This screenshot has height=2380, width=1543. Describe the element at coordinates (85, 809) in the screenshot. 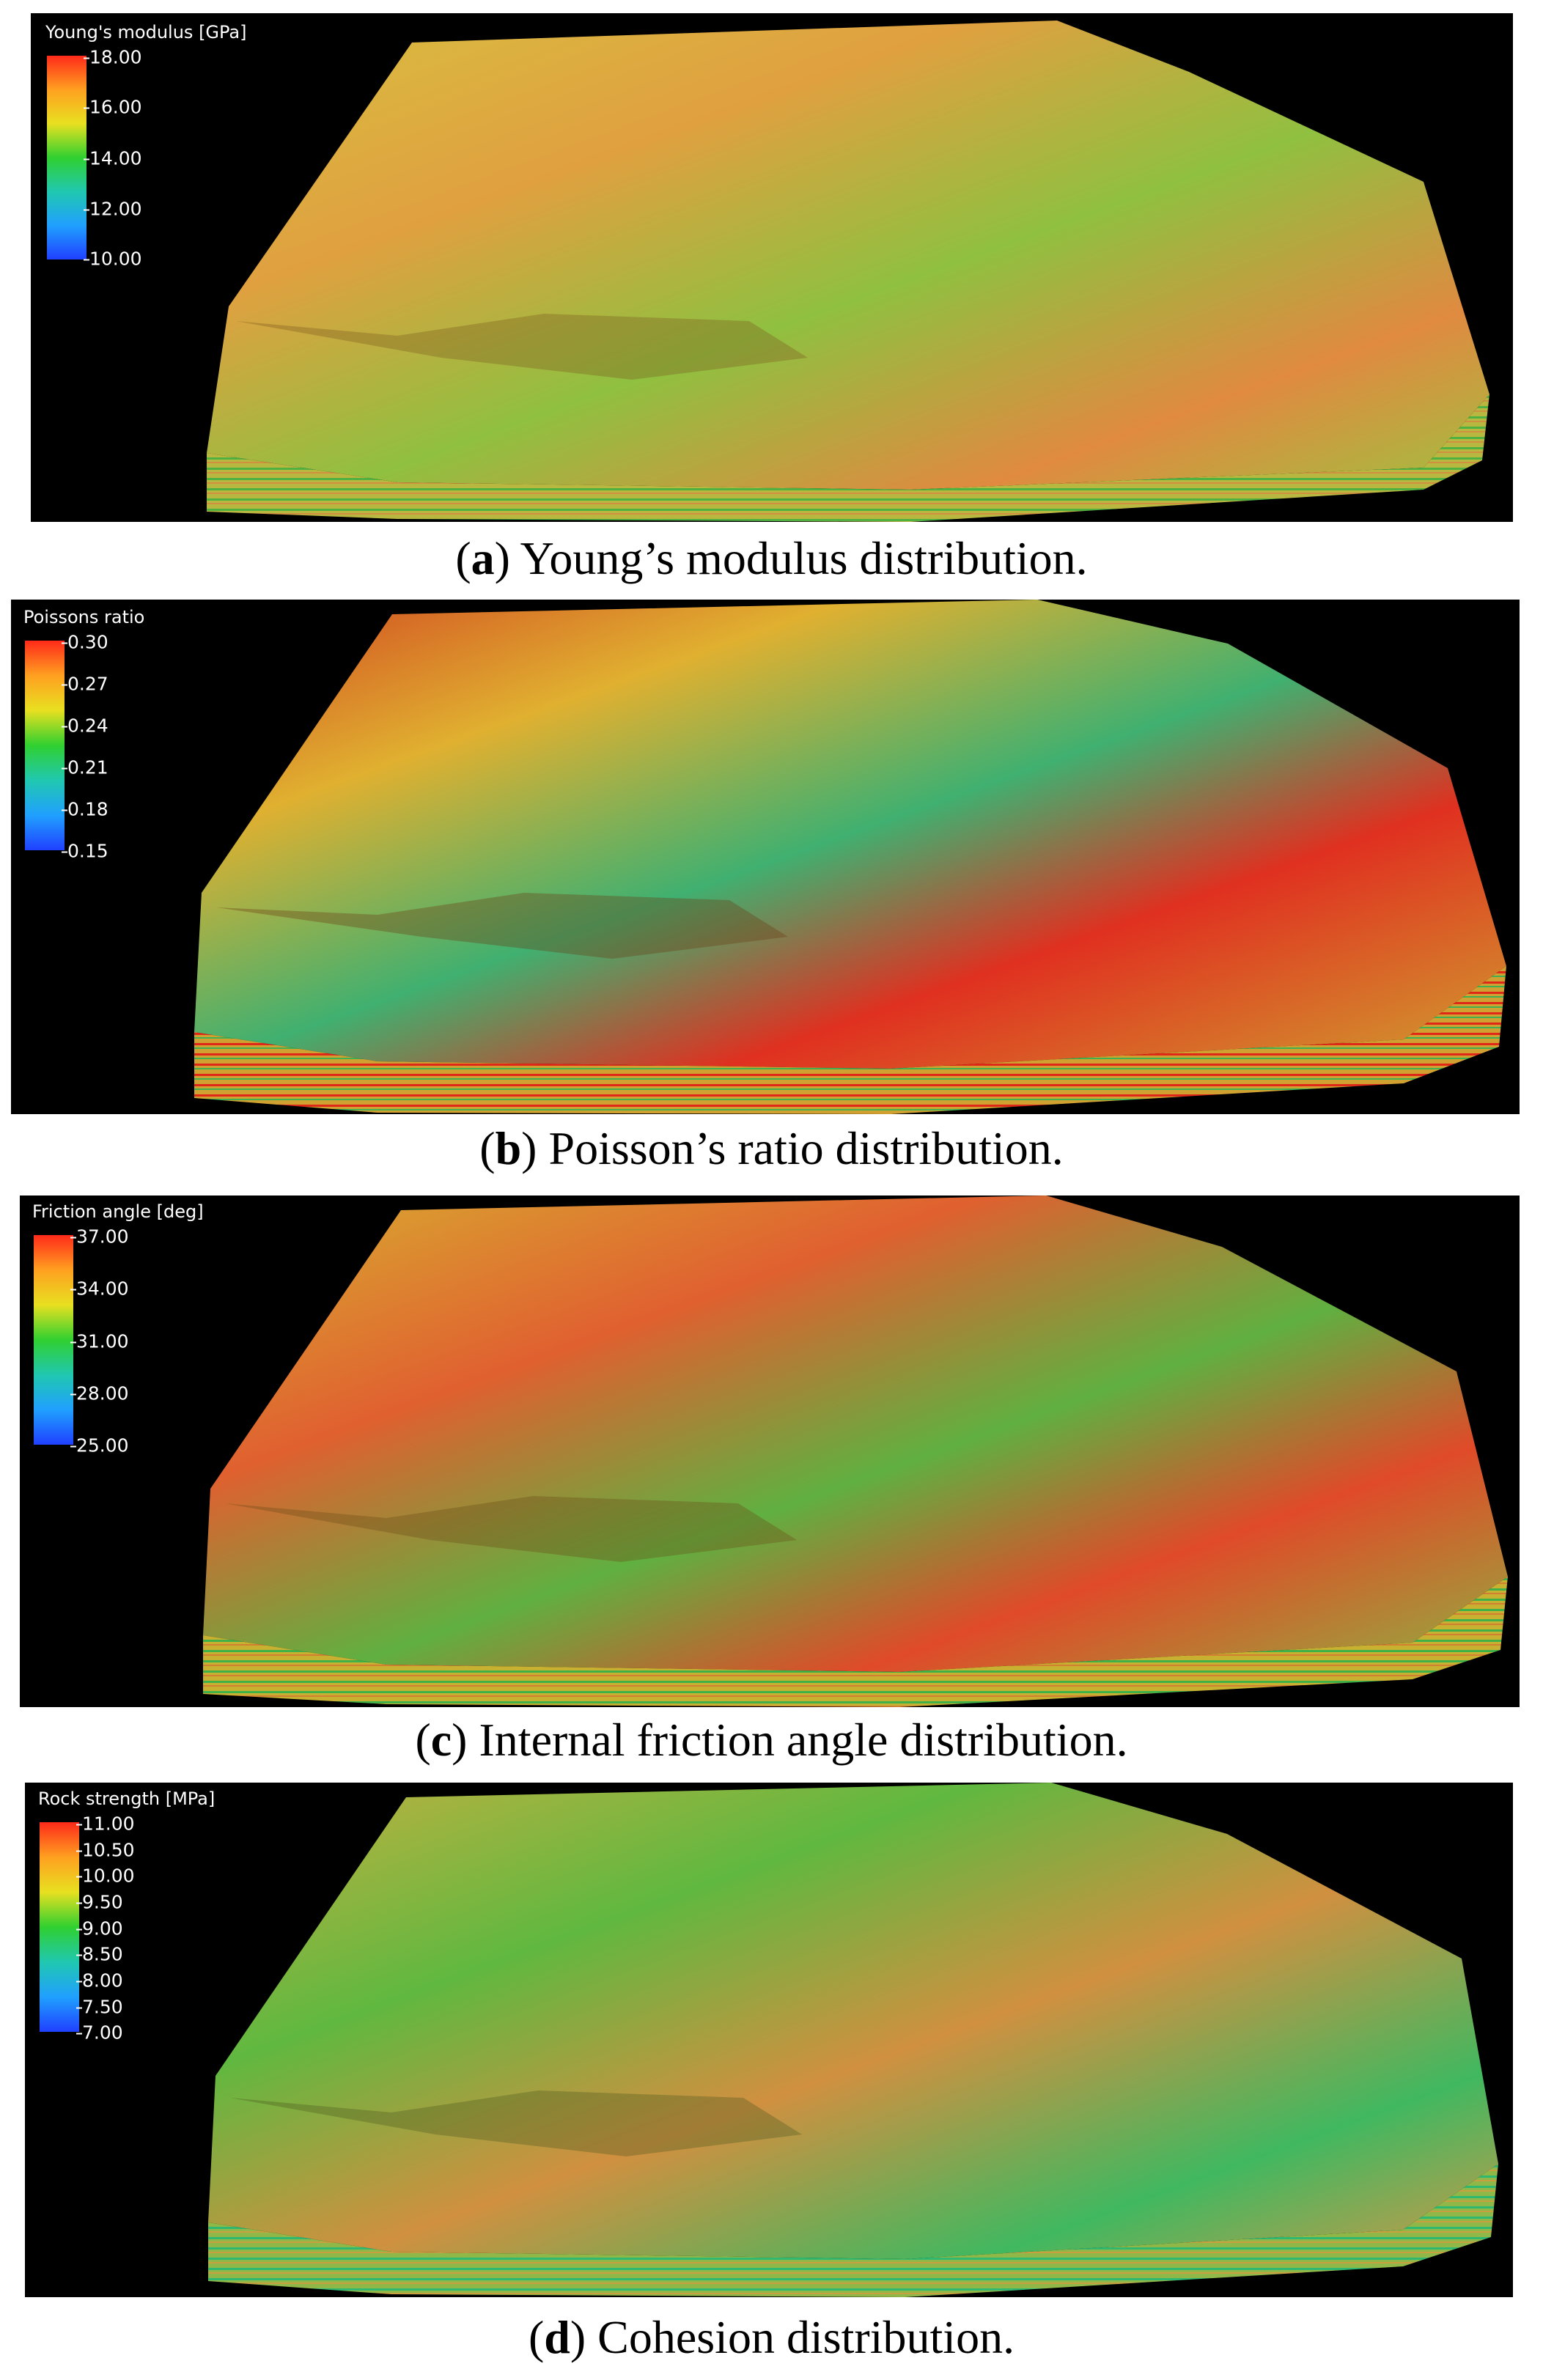

I see `legend-tick: 0.18` at that location.